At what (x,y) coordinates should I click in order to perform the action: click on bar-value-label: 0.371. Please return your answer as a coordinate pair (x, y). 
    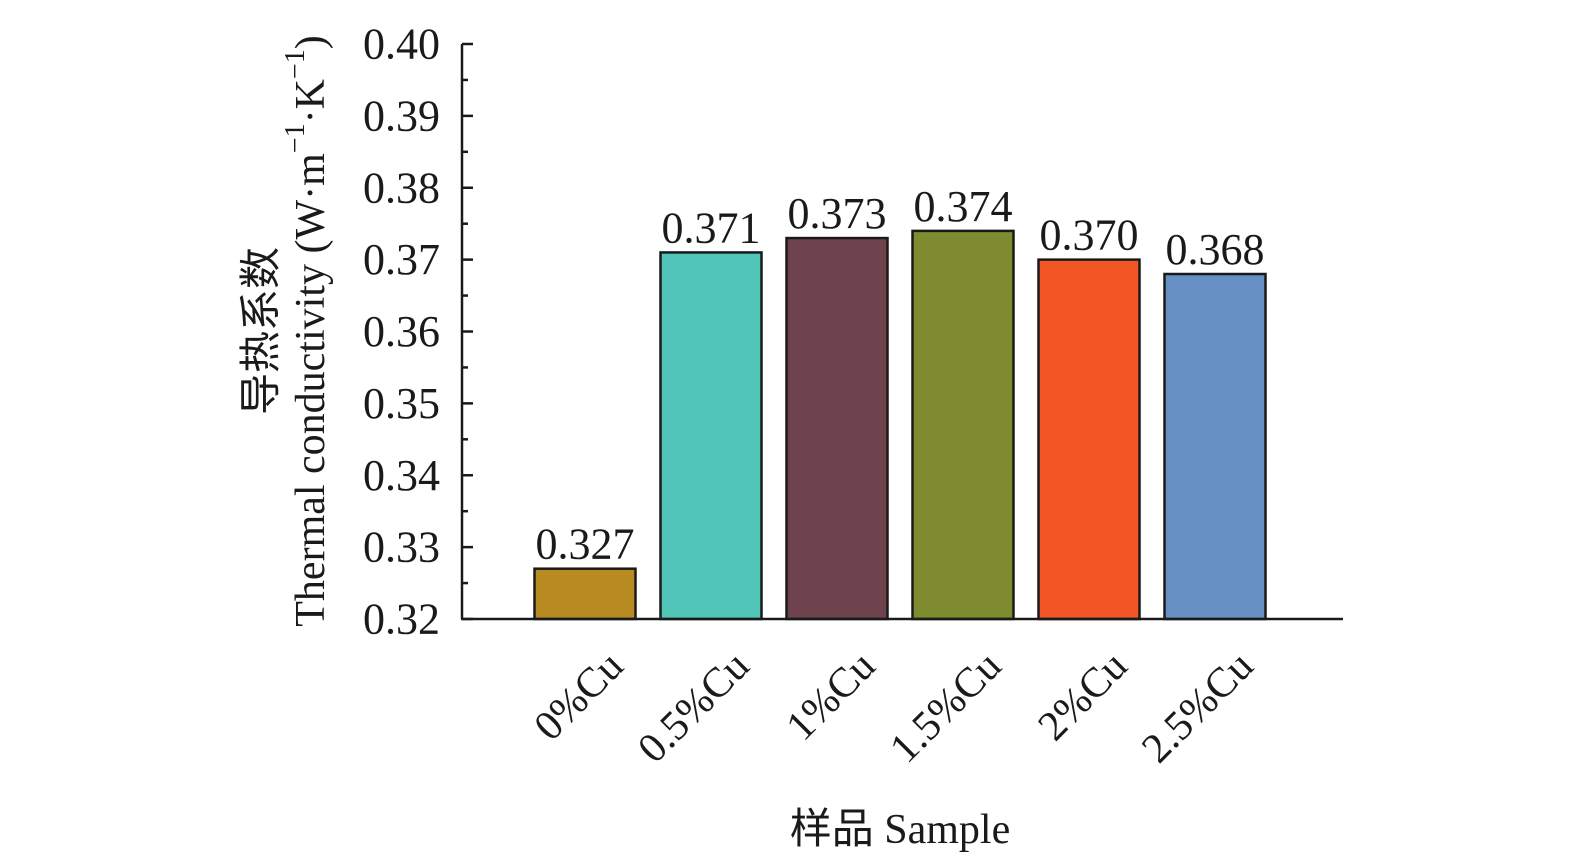
    Looking at the image, I should click on (711, 227).